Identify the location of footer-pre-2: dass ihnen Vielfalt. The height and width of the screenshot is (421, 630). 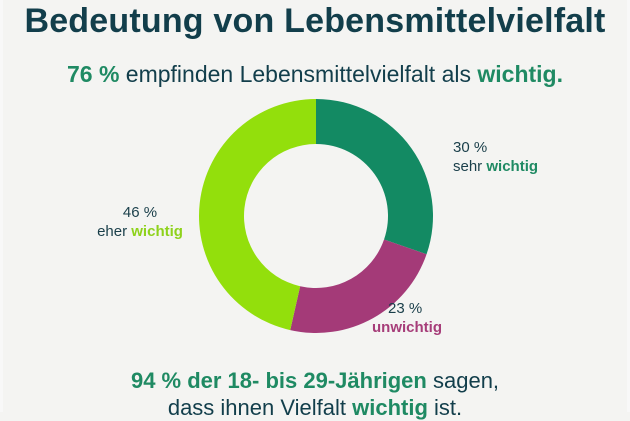
(256, 407).